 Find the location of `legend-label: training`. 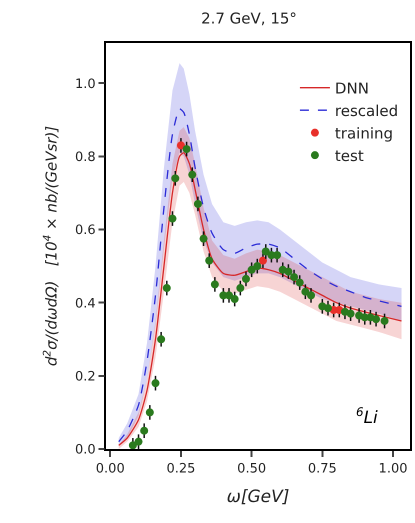

legend-label: training is located at coordinates (364, 133).